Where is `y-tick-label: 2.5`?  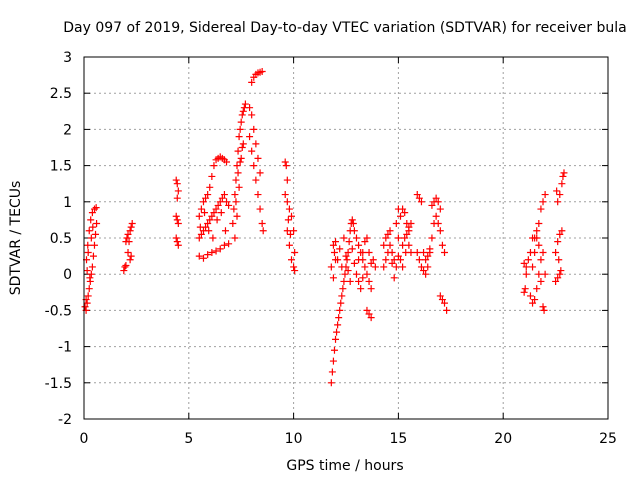 y-tick-label: 2.5 is located at coordinates (61, 94).